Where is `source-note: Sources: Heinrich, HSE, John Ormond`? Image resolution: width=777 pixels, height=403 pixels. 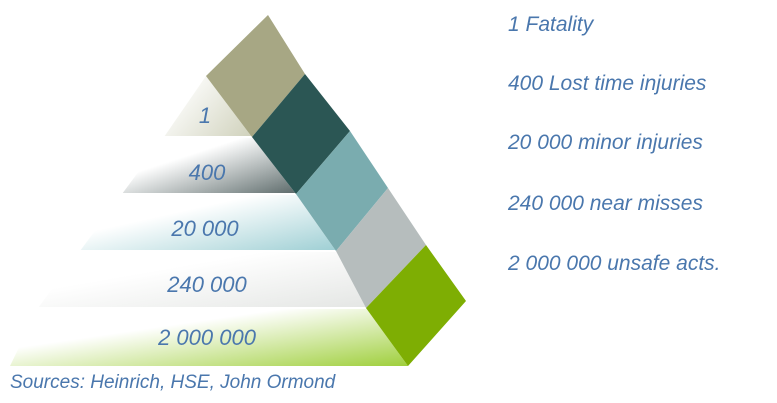
source-note: Sources: Heinrich, HSE, John Ormond is located at coordinates (173, 382).